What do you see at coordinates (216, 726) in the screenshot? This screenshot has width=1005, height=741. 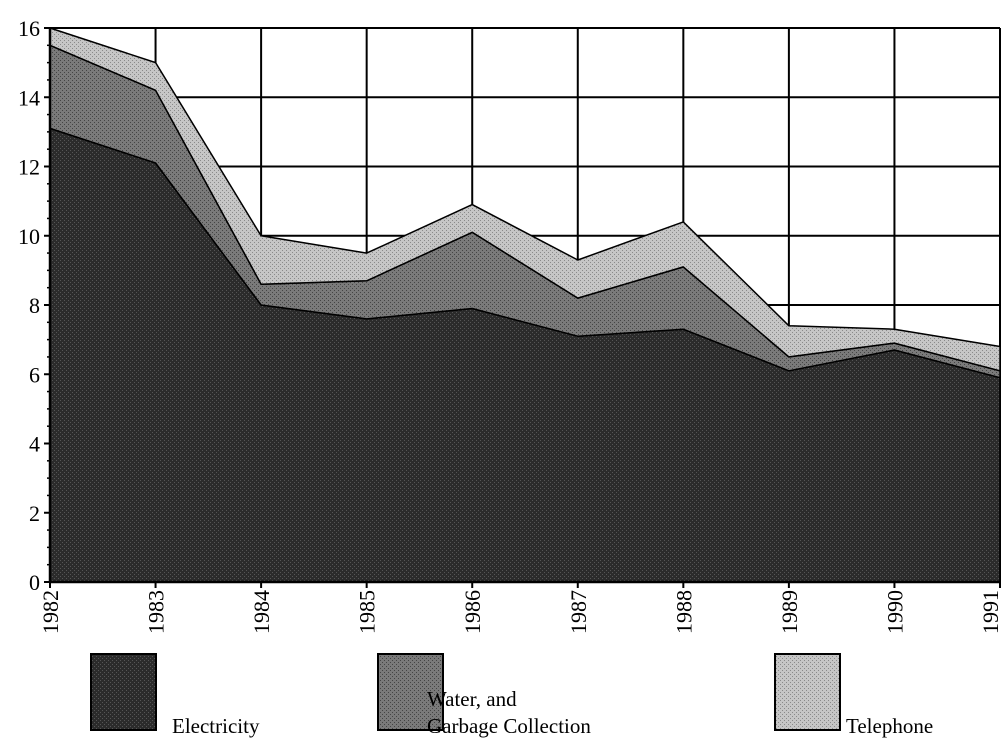 I see `legend-label-electricity: Electricity` at bounding box center [216, 726].